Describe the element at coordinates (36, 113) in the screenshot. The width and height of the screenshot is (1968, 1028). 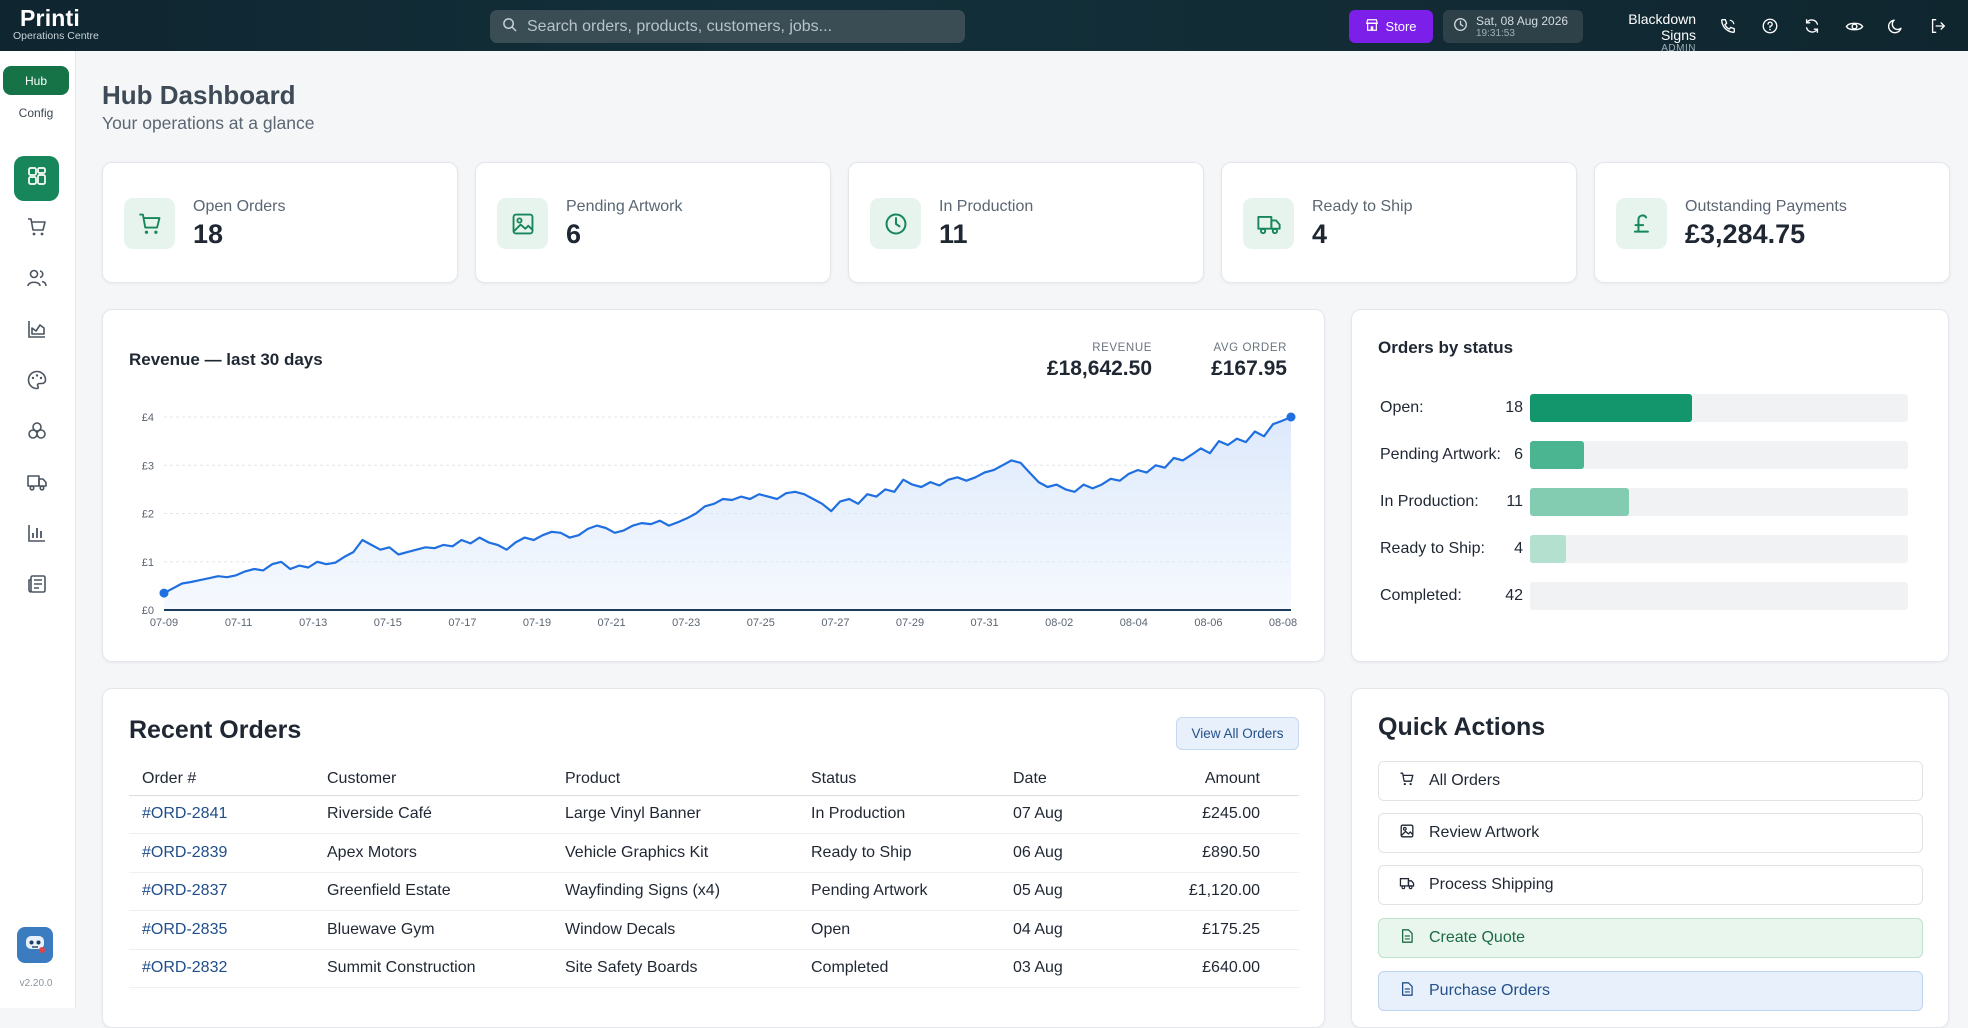
I see `config-tab: Config` at that location.